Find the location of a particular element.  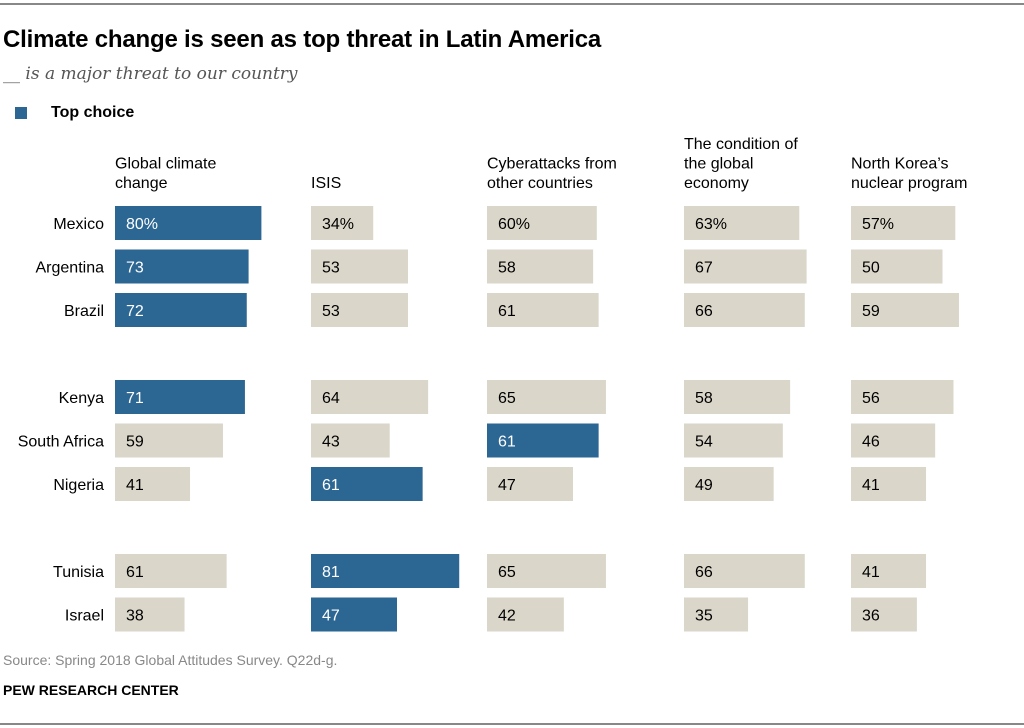

column-header: nuclear program is located at coordinates (909, 183).